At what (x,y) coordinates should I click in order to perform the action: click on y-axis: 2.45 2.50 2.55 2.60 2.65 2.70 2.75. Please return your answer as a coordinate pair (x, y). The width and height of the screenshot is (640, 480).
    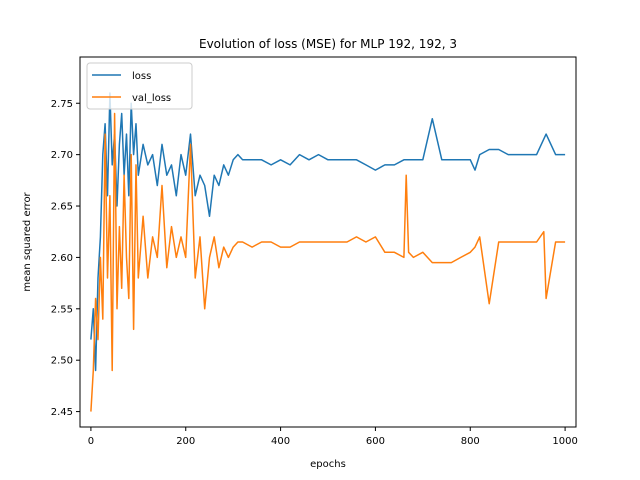
    Looking at the image, I should click on (65, 258).